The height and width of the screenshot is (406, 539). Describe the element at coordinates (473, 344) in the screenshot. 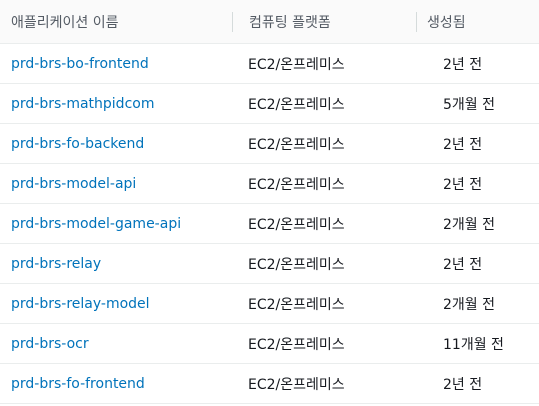

I see `created-cell: 11개월 전` at that location.